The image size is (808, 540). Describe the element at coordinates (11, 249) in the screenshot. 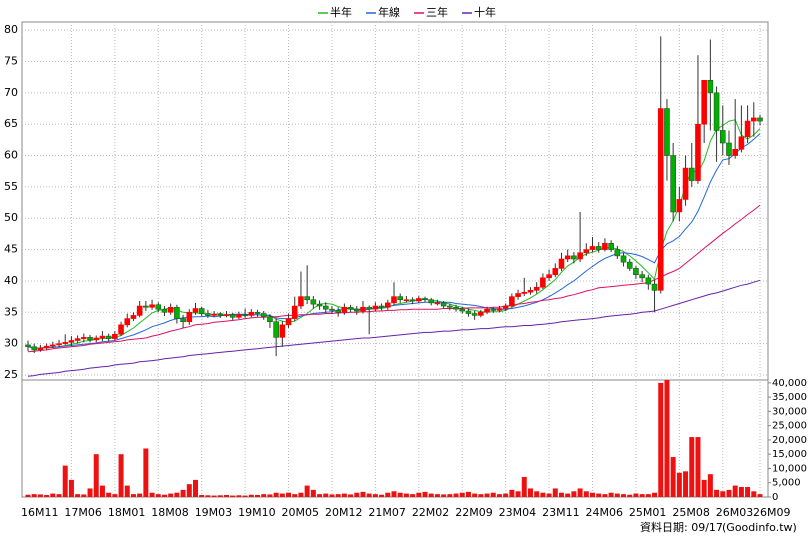

I see `y-tick-label: 45` at that location.